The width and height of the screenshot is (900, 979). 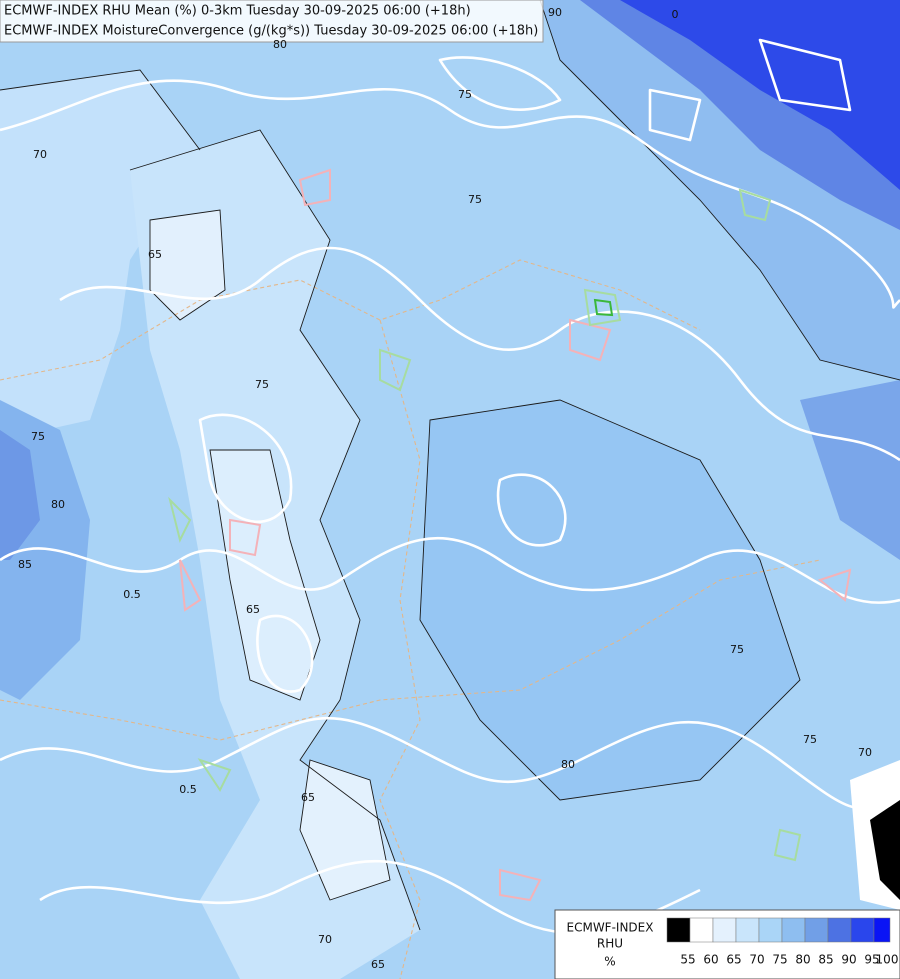 What do you see at coordinates (555, 12) in the screenshot?
I see `contour-label: 90` at bounding box center [555, 12].